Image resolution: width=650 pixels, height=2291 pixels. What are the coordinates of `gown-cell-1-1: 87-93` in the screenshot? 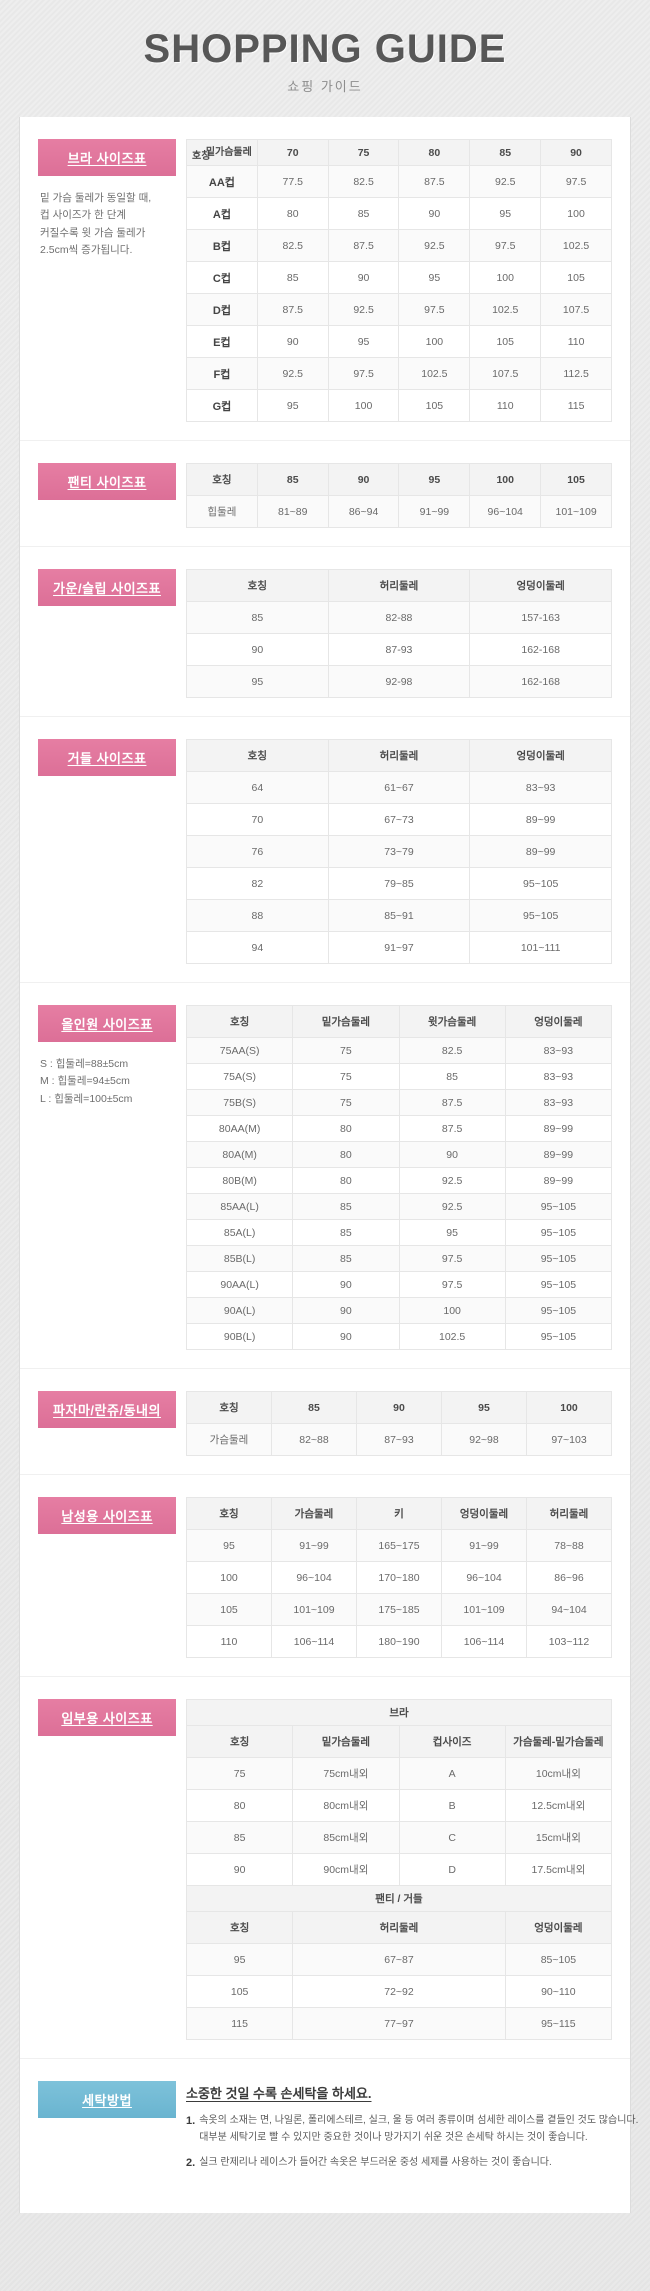 It's located at (399, 649).